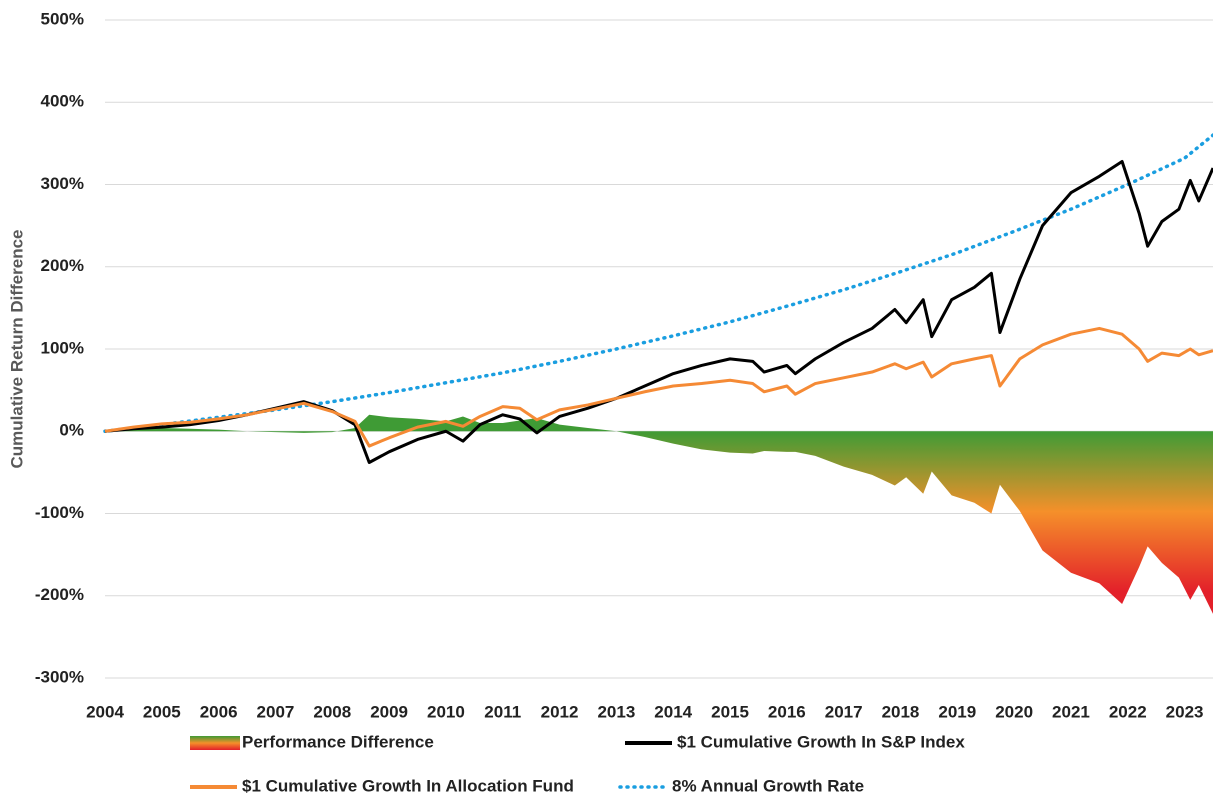 The image size is (1213, 807). I want to click on legend-swatch, so click(215, 743).